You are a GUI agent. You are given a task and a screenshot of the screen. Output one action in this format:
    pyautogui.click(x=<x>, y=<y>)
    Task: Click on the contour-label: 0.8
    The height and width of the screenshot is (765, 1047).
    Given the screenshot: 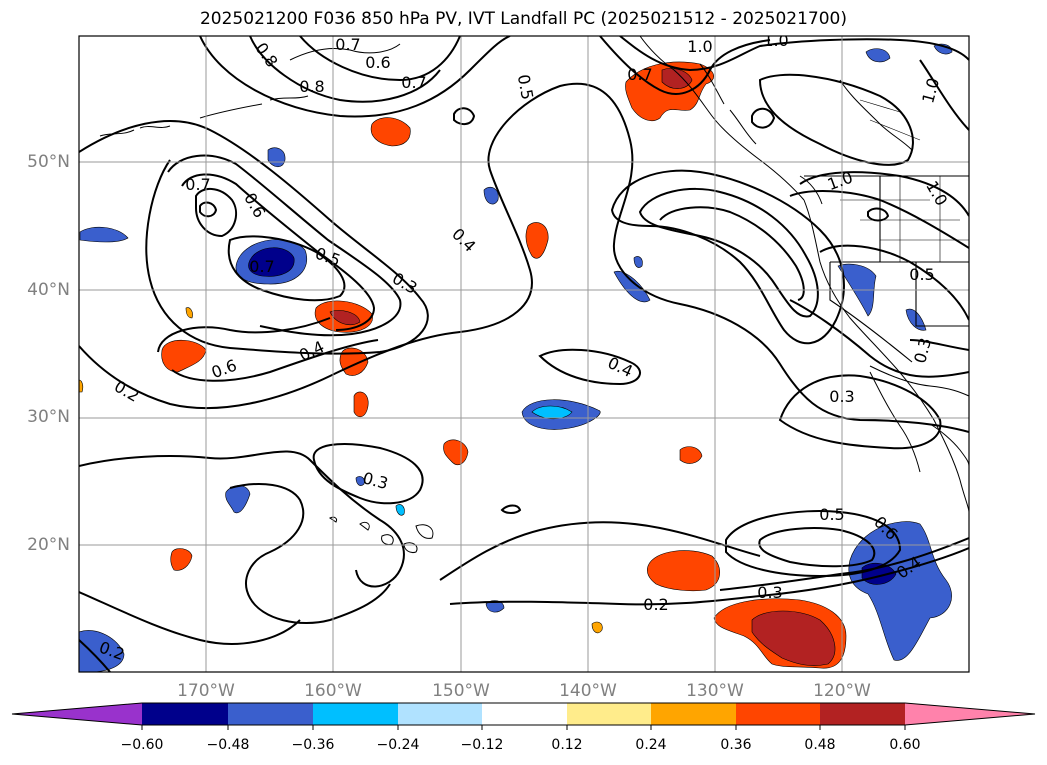 What is the action you would take?
    pyautogui.click(x=311, y=86)
    